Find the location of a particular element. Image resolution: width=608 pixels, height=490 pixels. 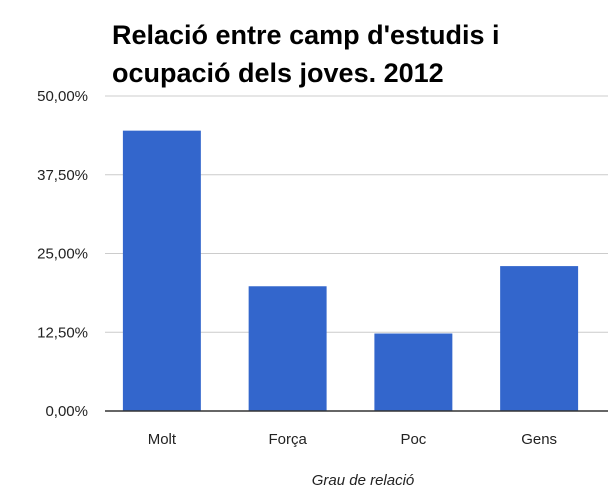

y-tick-label: 25,00% is located at coordinates (62, 254).